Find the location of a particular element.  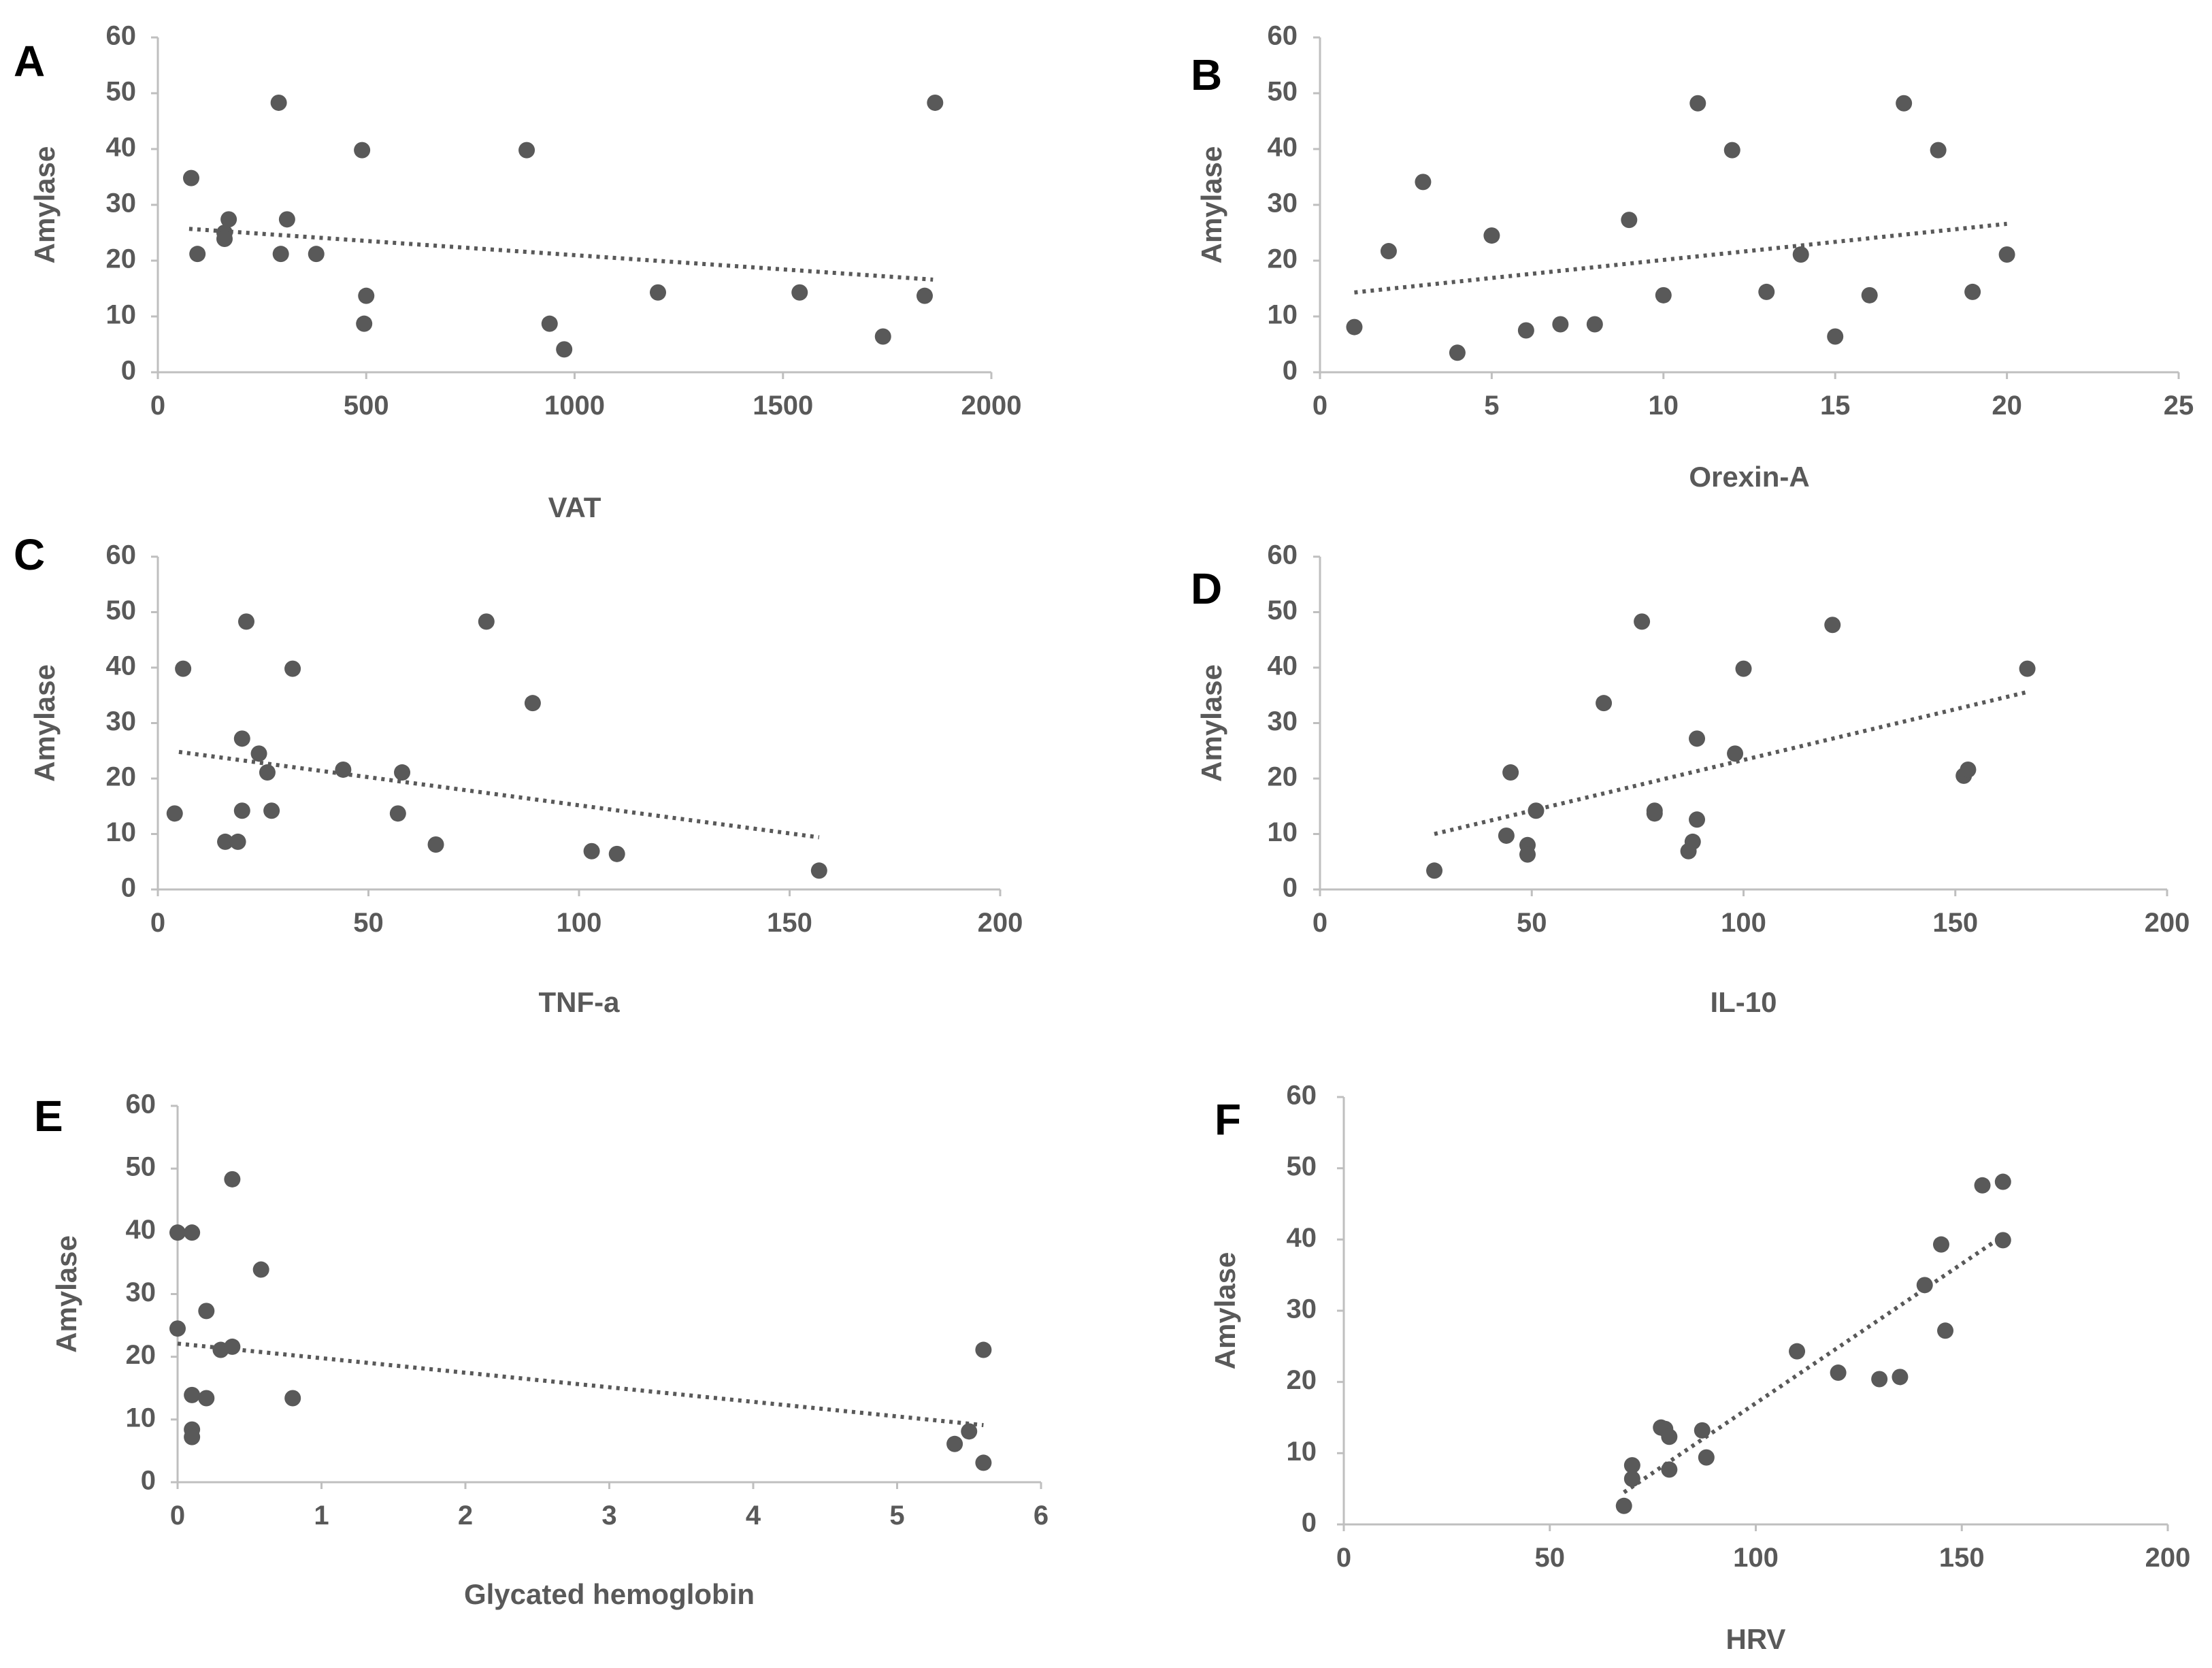

x-tick-label: 15 is located at coordinates (1835, 406).